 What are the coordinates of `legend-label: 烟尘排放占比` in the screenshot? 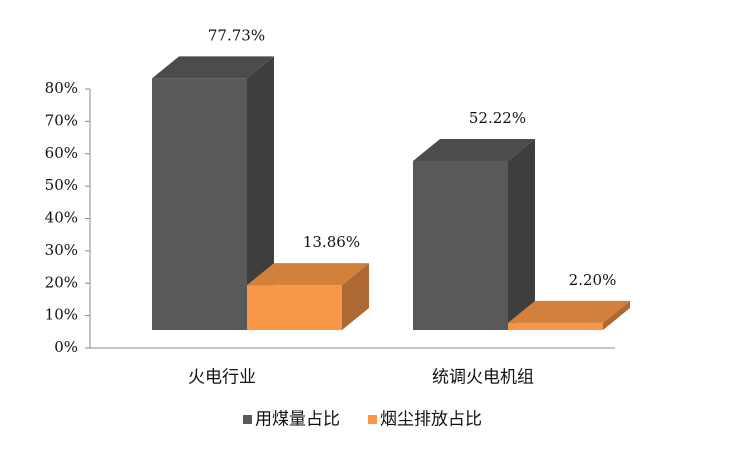 It's located at (431, 420).